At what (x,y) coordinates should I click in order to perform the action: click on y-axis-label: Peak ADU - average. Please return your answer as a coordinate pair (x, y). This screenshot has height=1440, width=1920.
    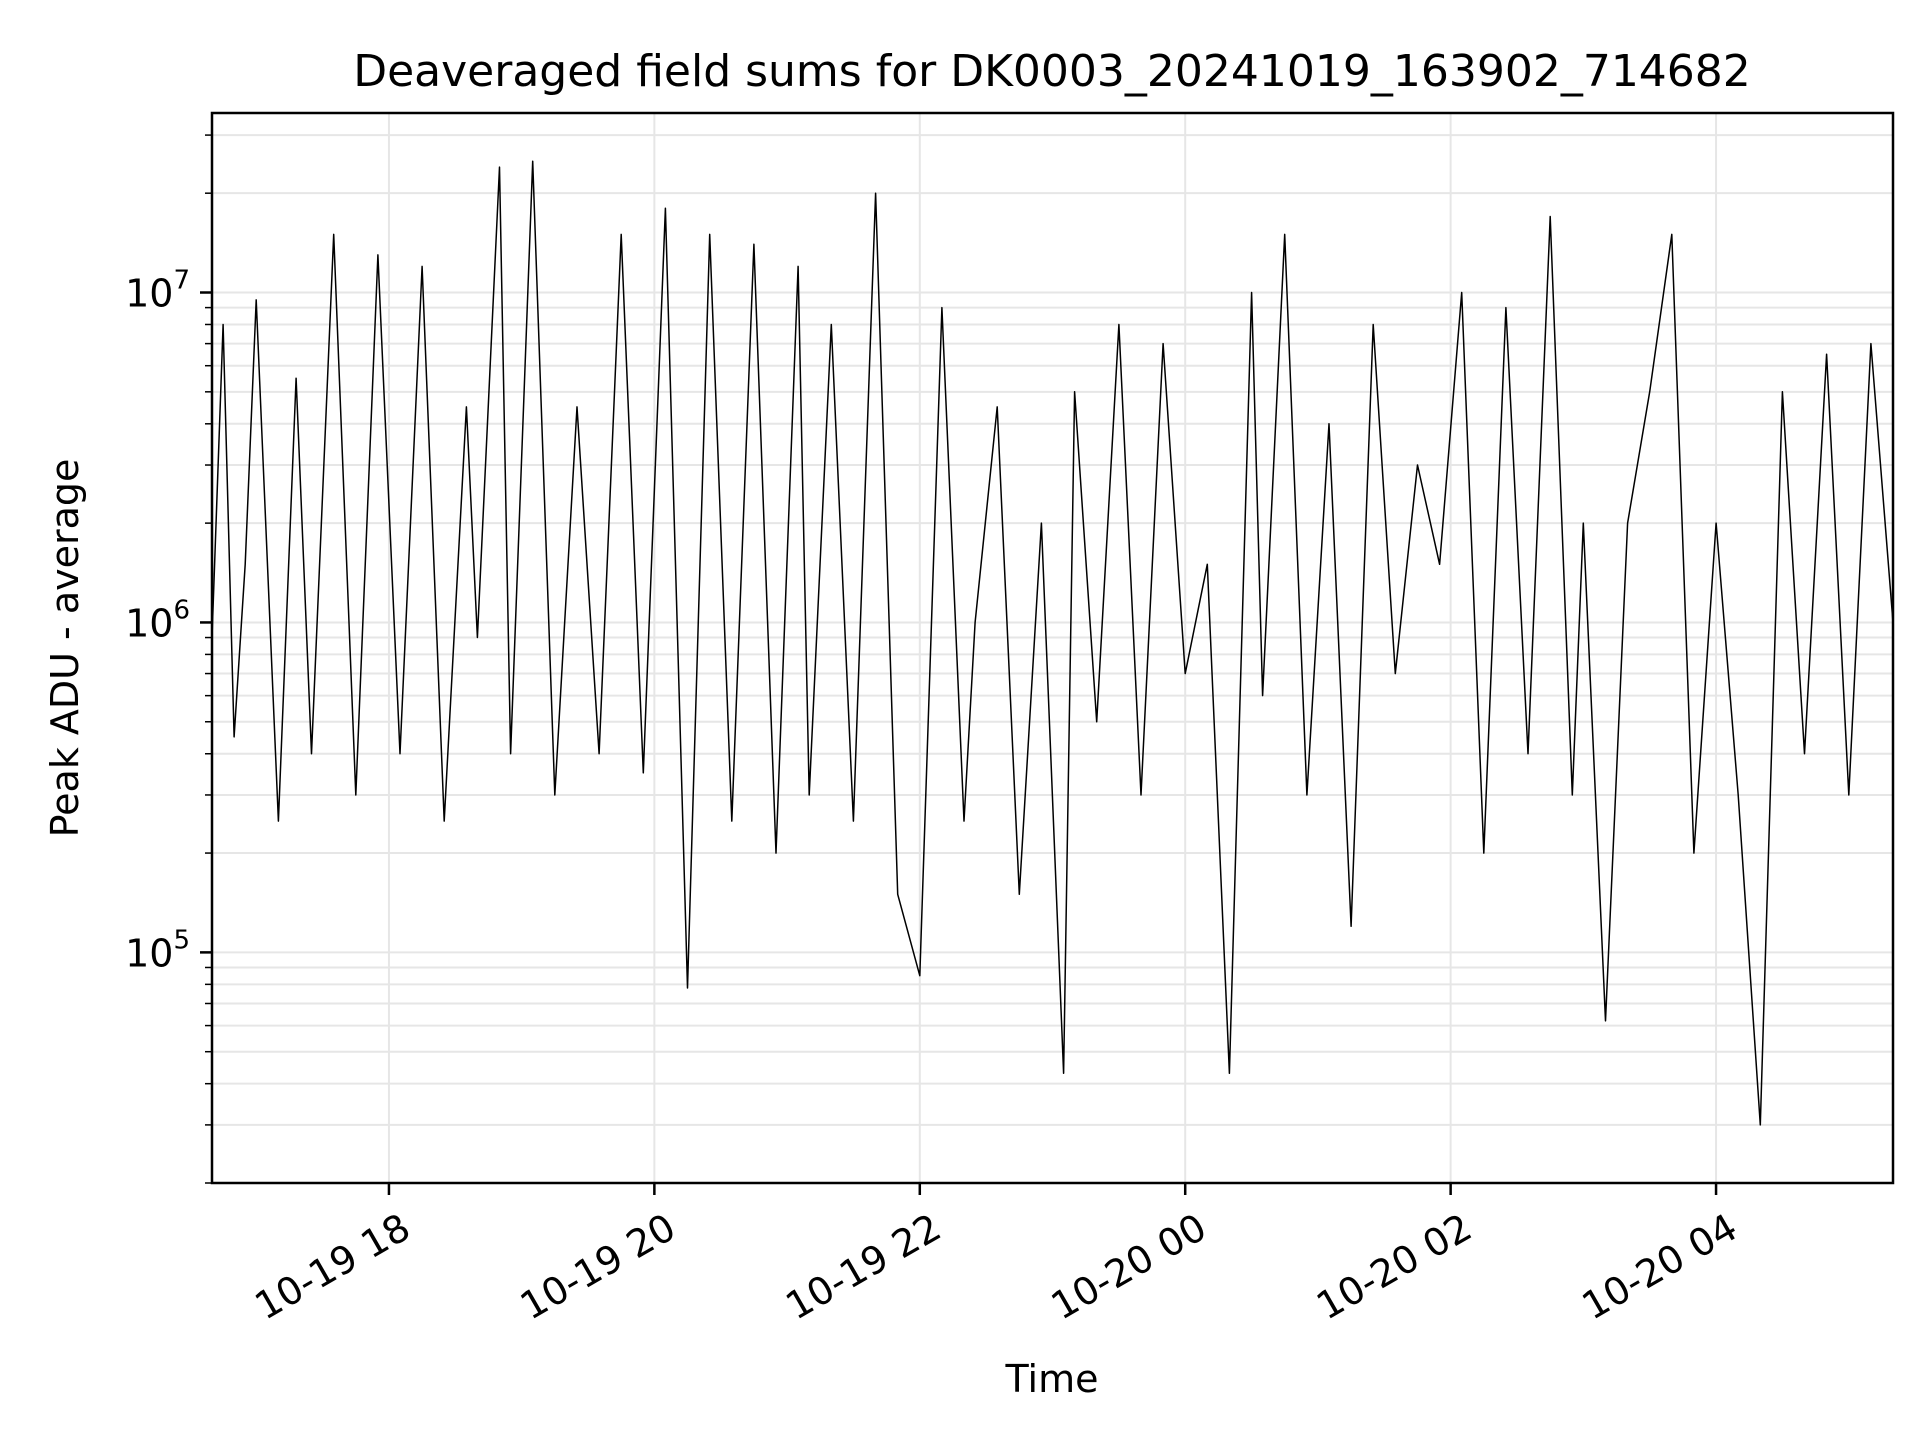
    Looking at the image, I should click on (65, 648).